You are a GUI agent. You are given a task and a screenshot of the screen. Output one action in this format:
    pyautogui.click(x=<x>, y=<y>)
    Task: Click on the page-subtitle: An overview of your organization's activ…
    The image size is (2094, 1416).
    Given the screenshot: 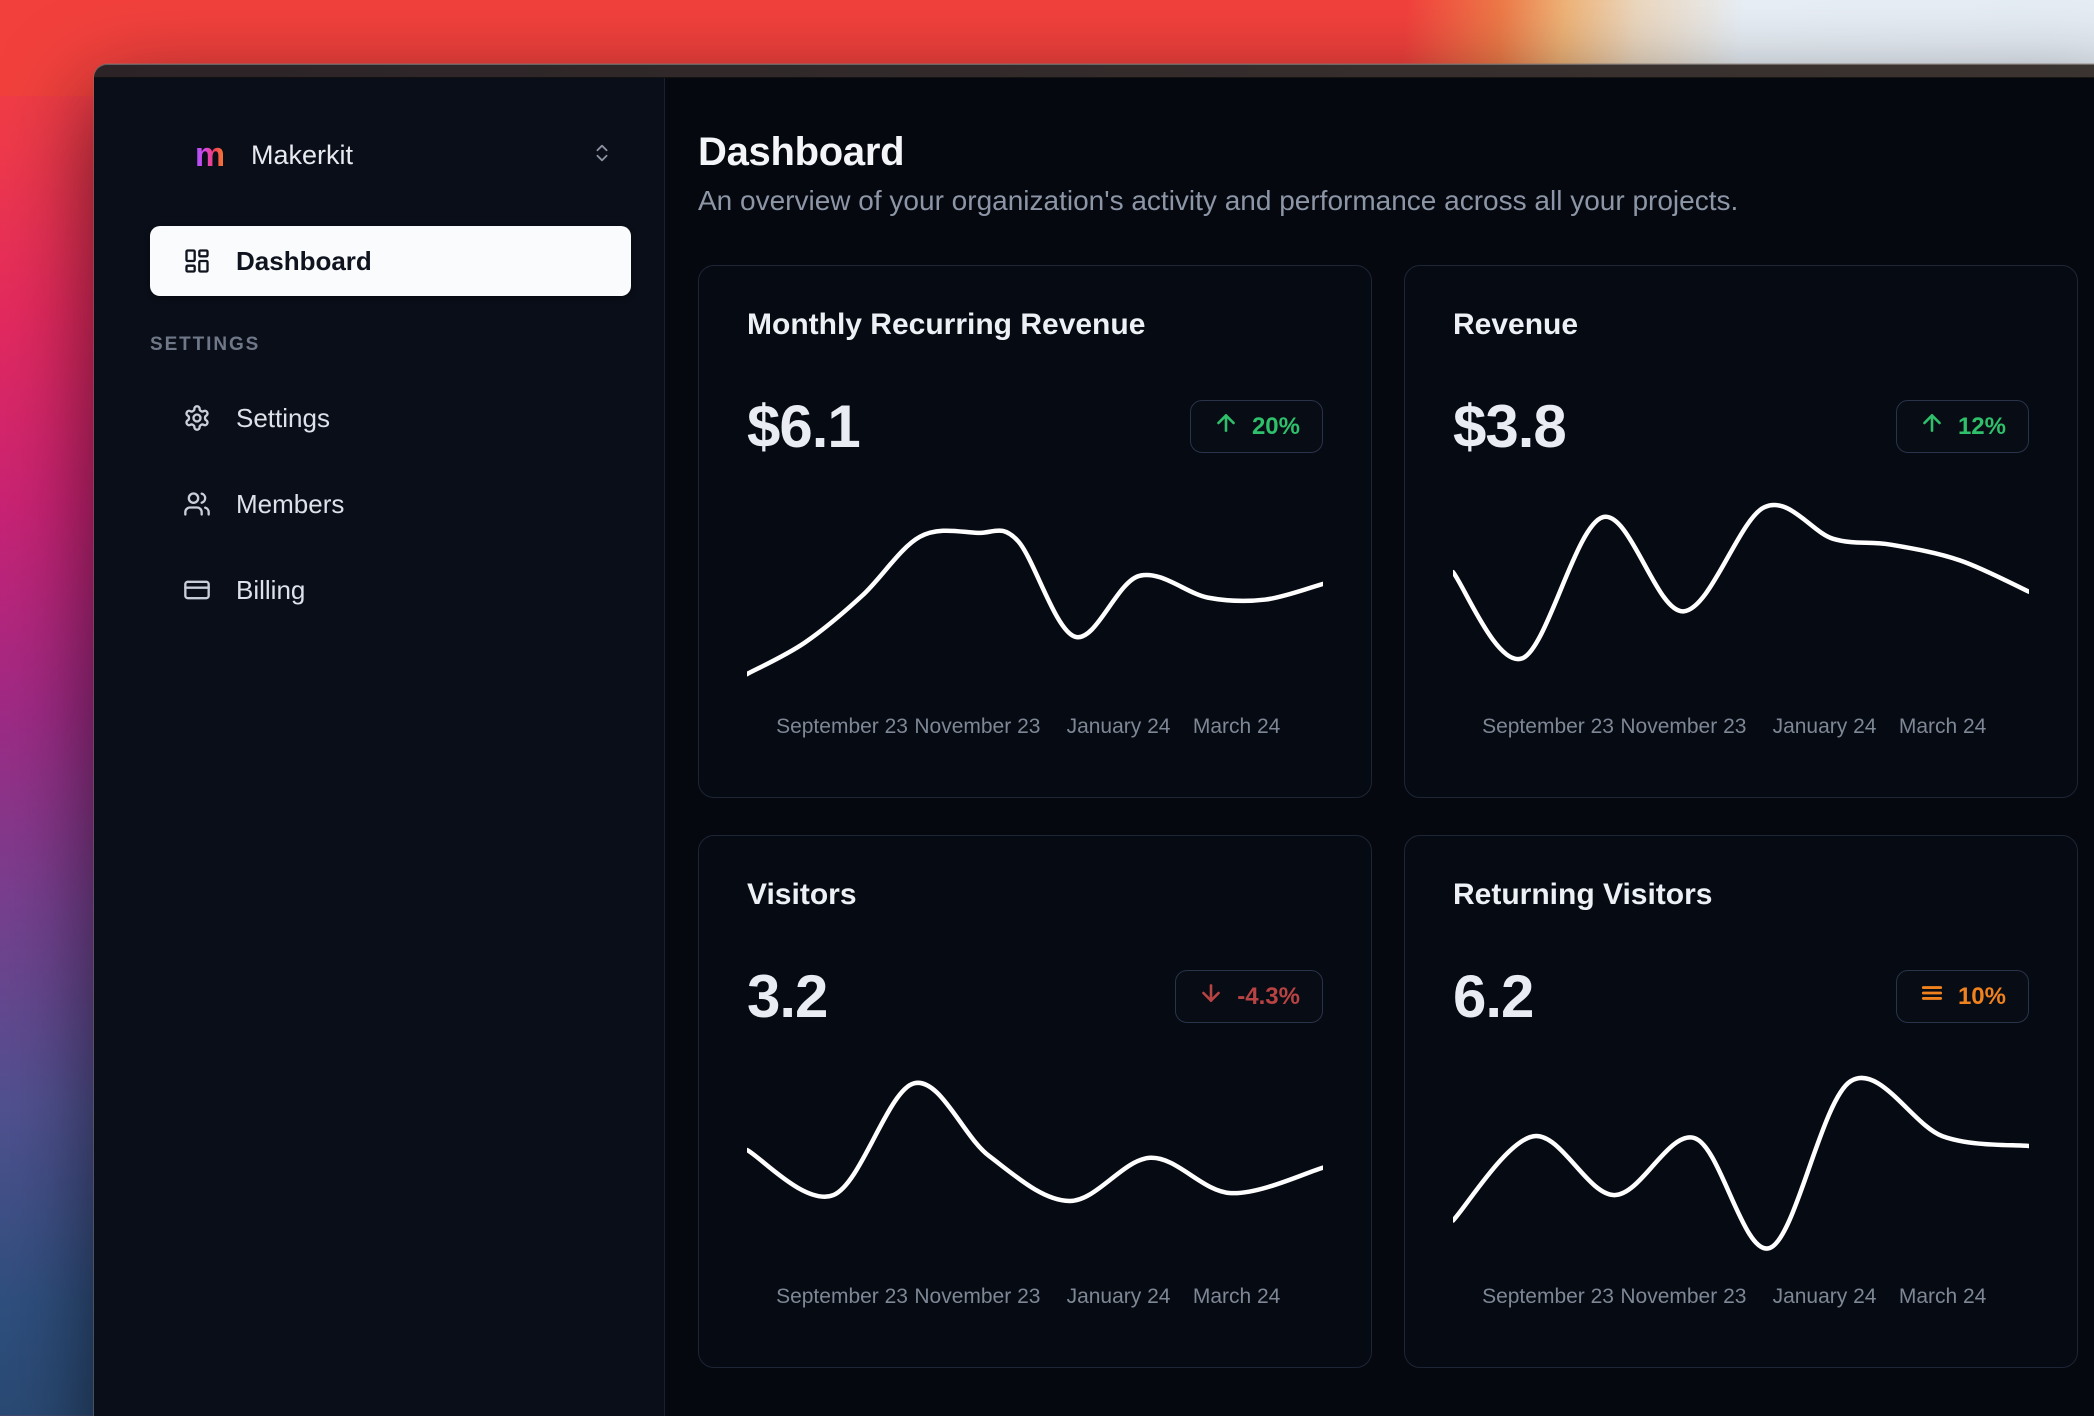 What is the action you would take?
    pyautogui.click(x=1218, y=200)
    